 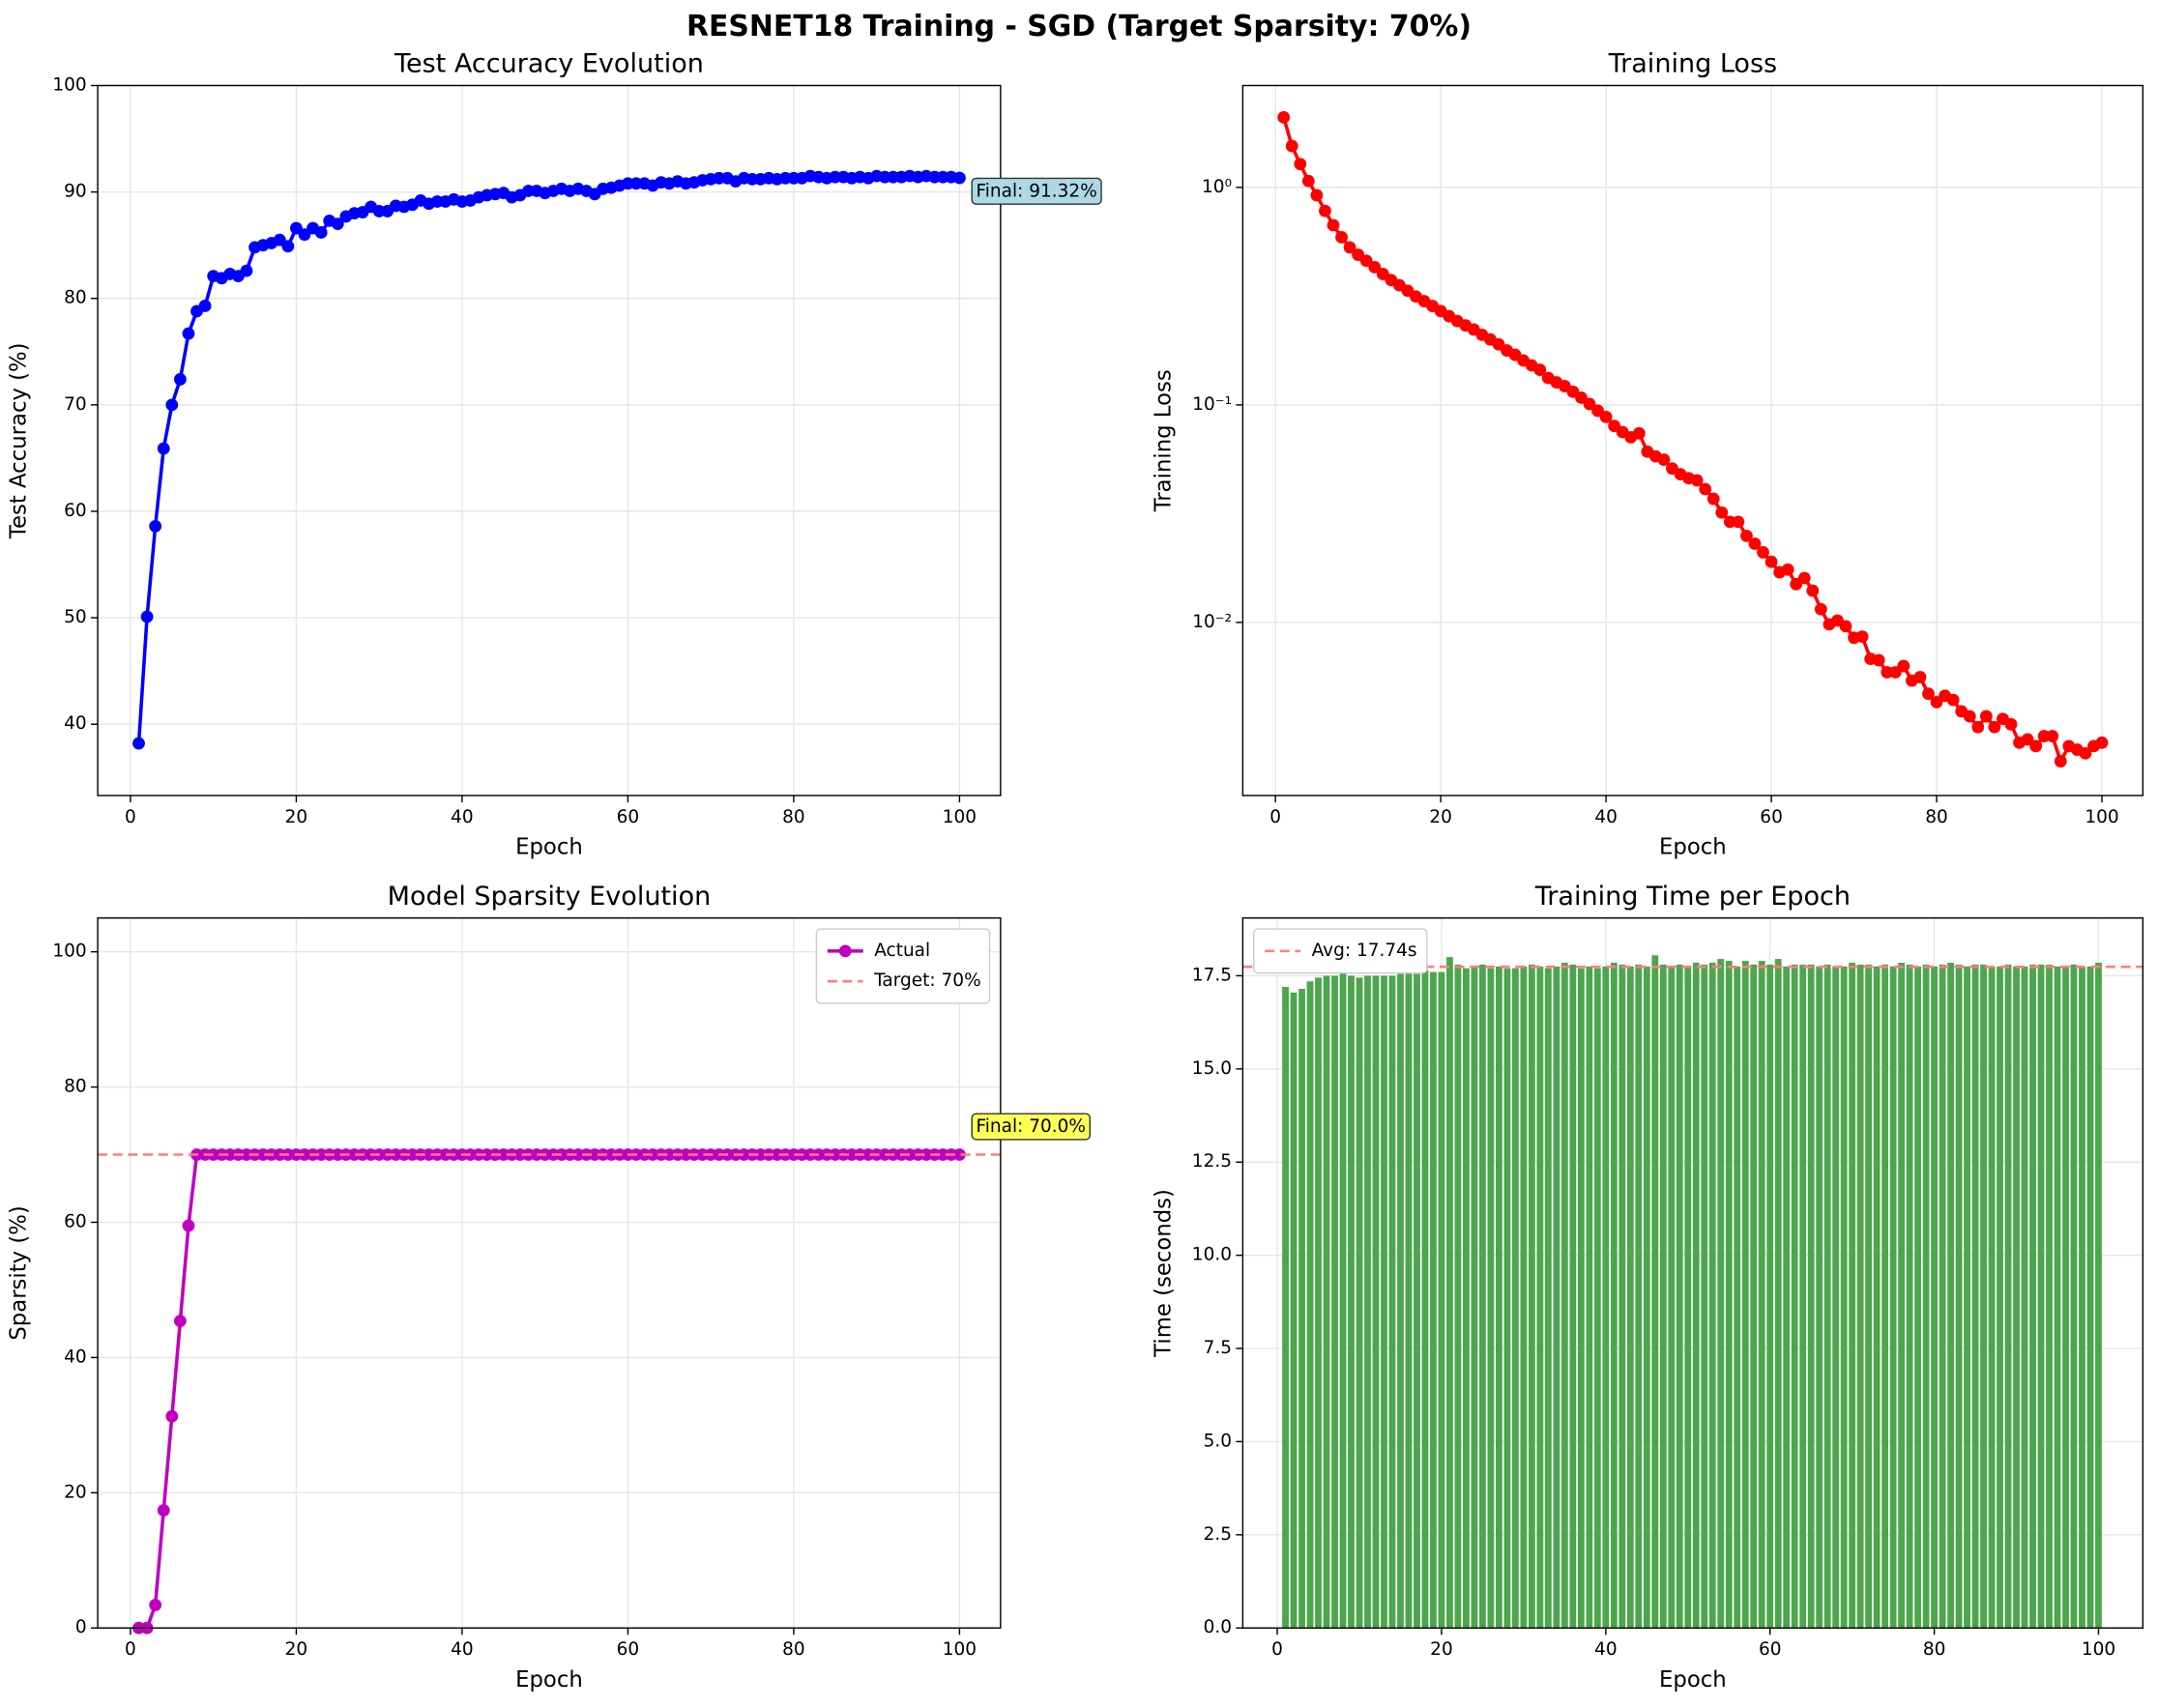 I want to click on y-tick-label: 80, so click(x=75, y=298).